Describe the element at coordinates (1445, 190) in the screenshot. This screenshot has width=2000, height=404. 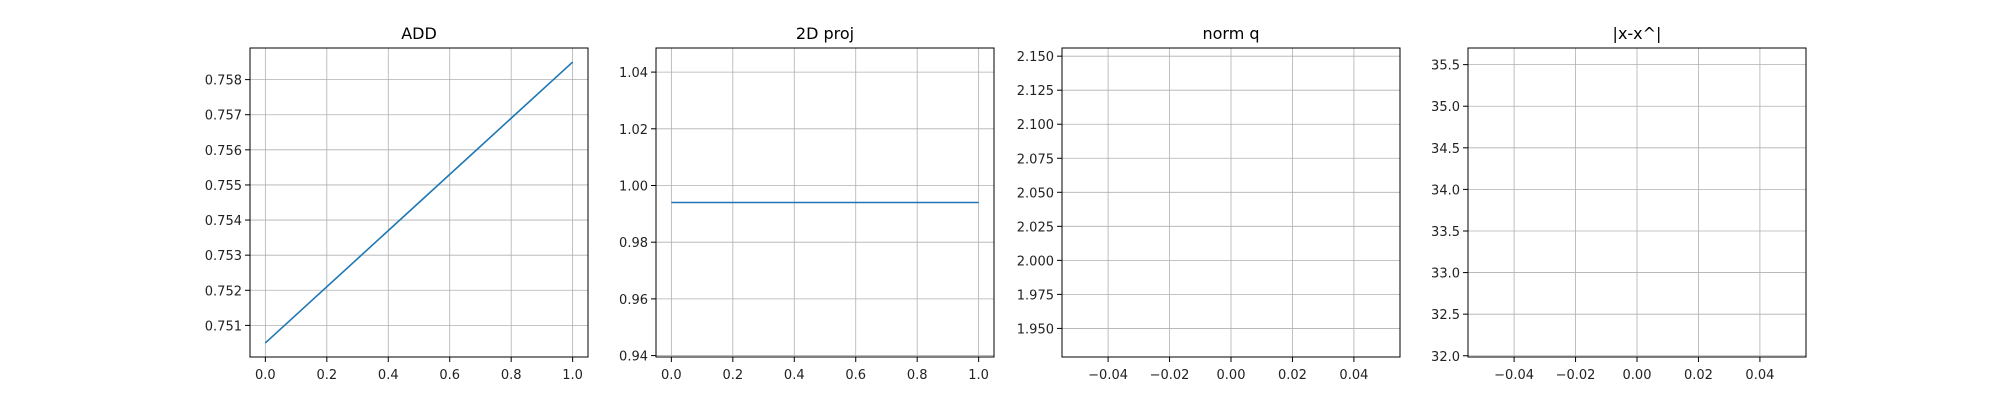
I see `y-tick-label: 34.0` at that location.